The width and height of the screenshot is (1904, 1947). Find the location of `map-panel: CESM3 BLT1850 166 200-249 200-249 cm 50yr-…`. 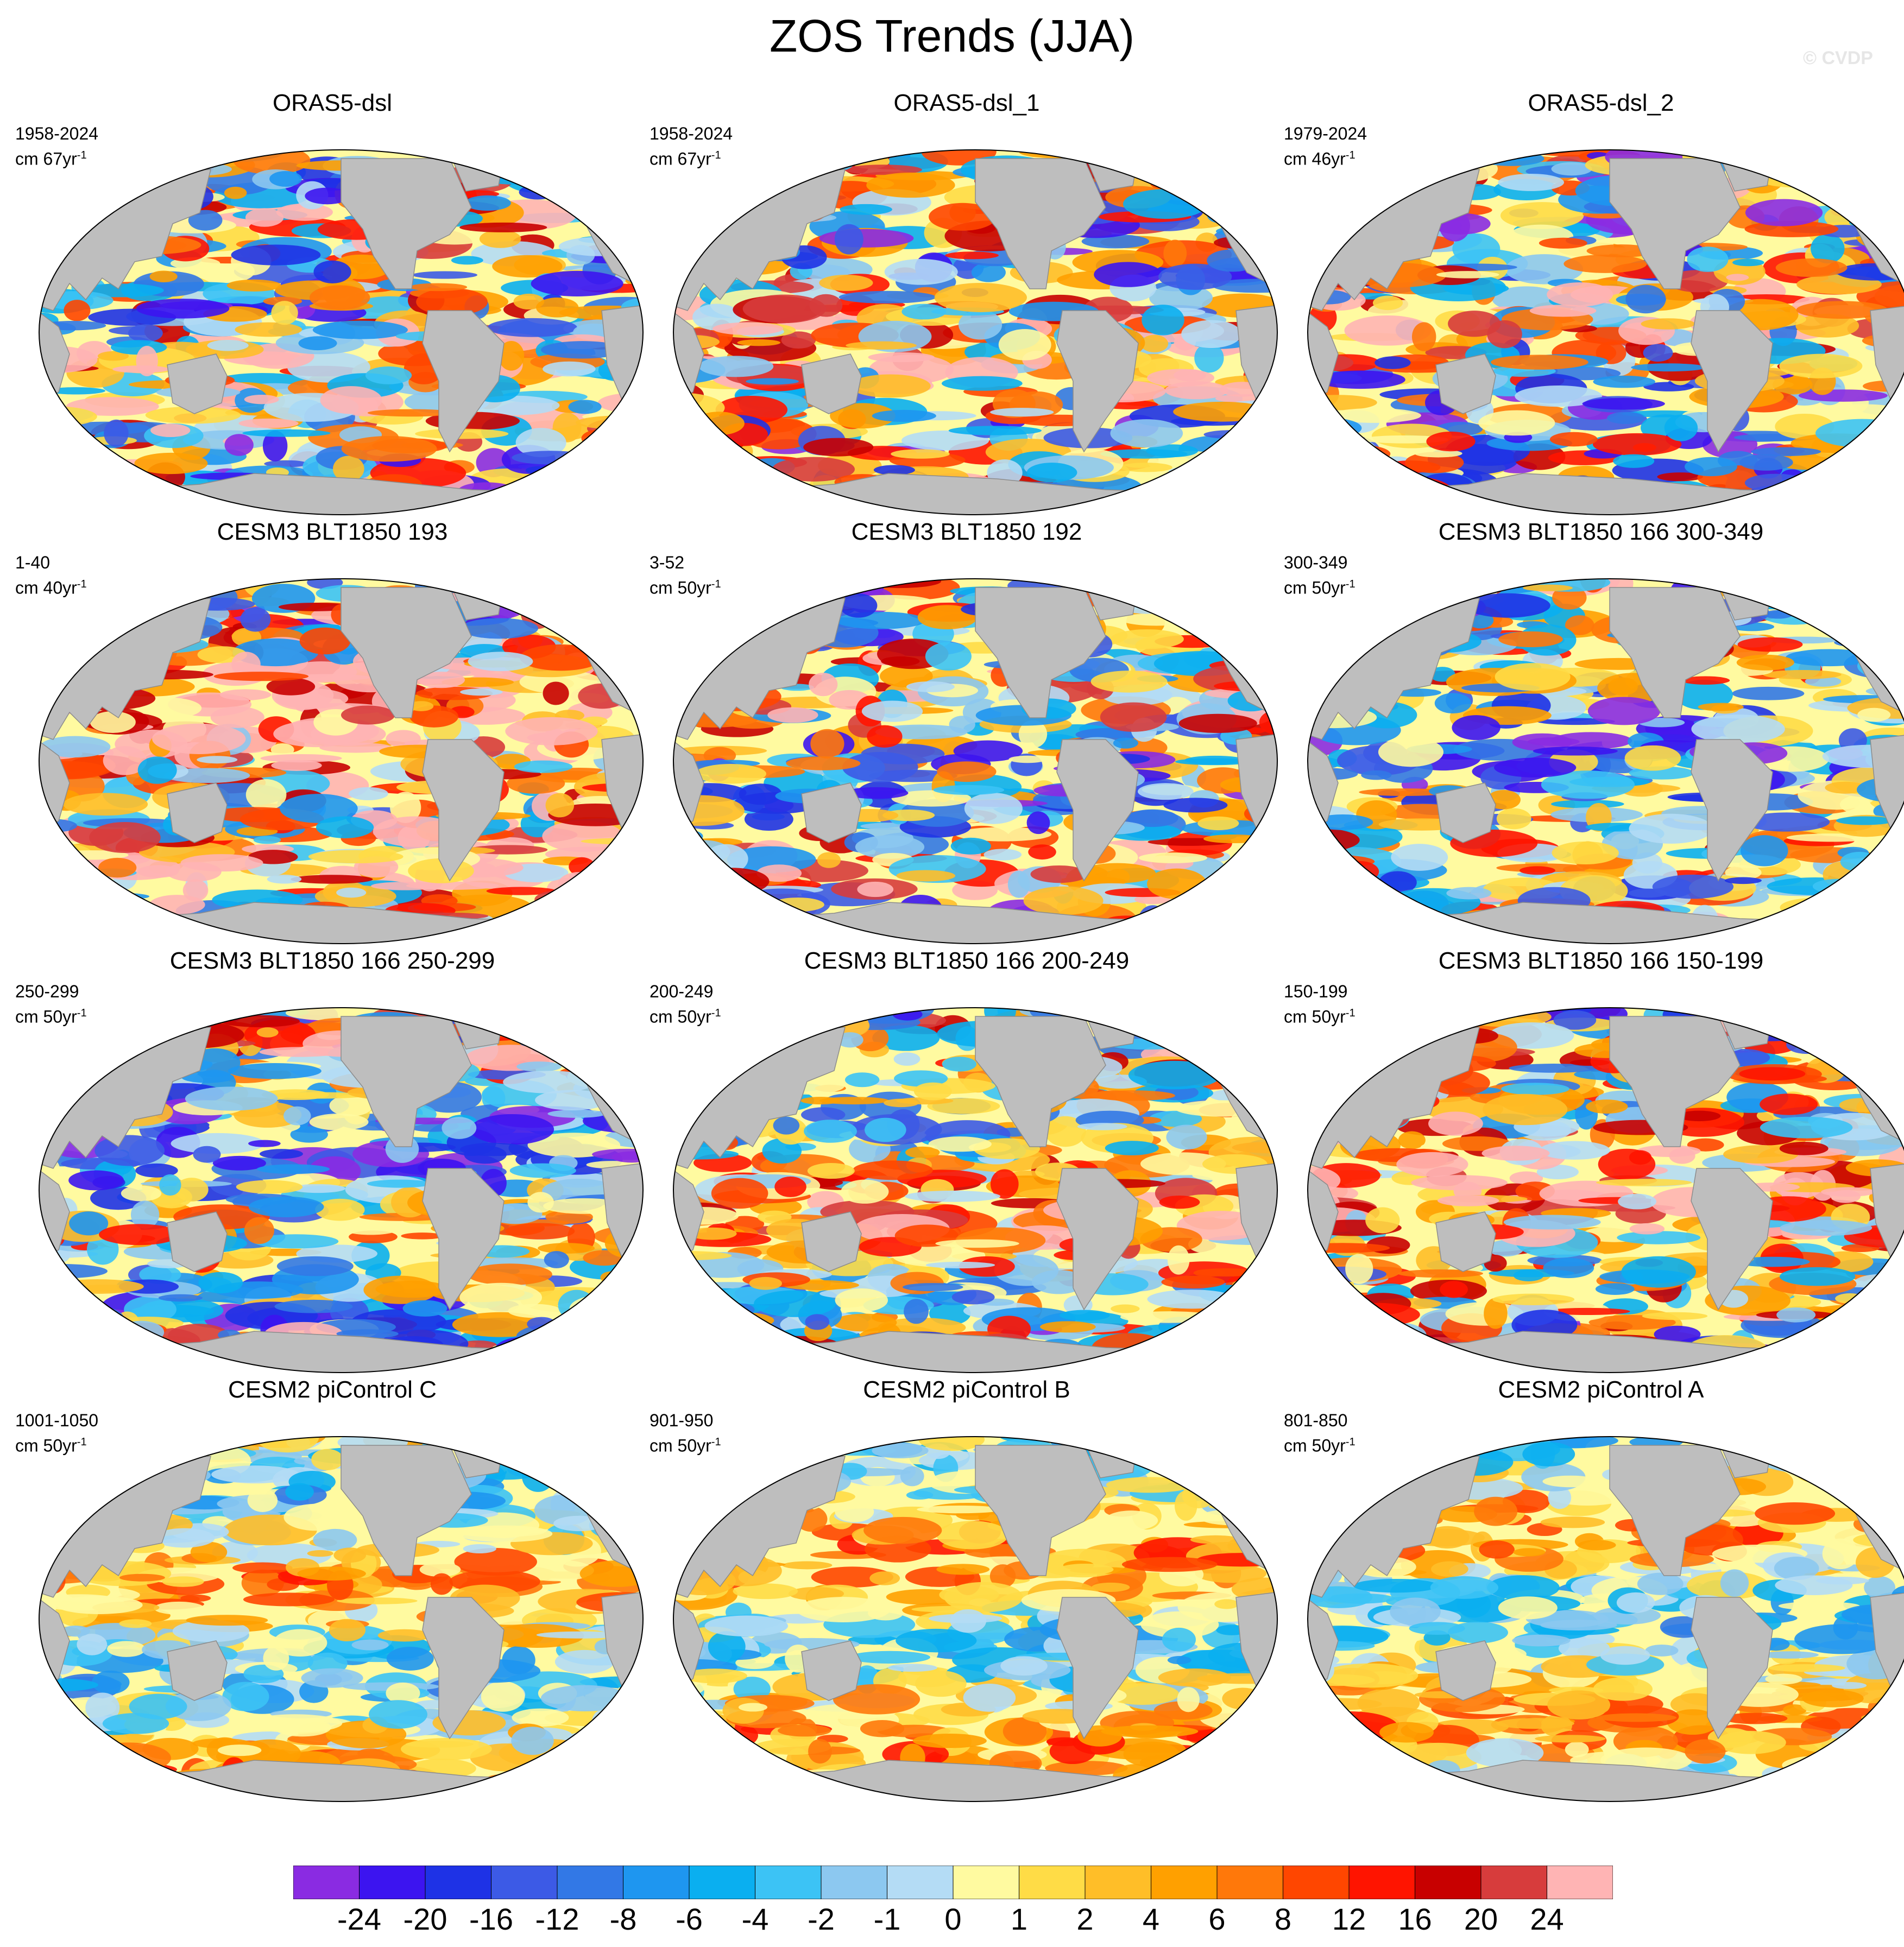

map-panel: CESM3 BLT1850 166 200-249 200-249 cm 50yr-… is located at coordinates (967, 1165).